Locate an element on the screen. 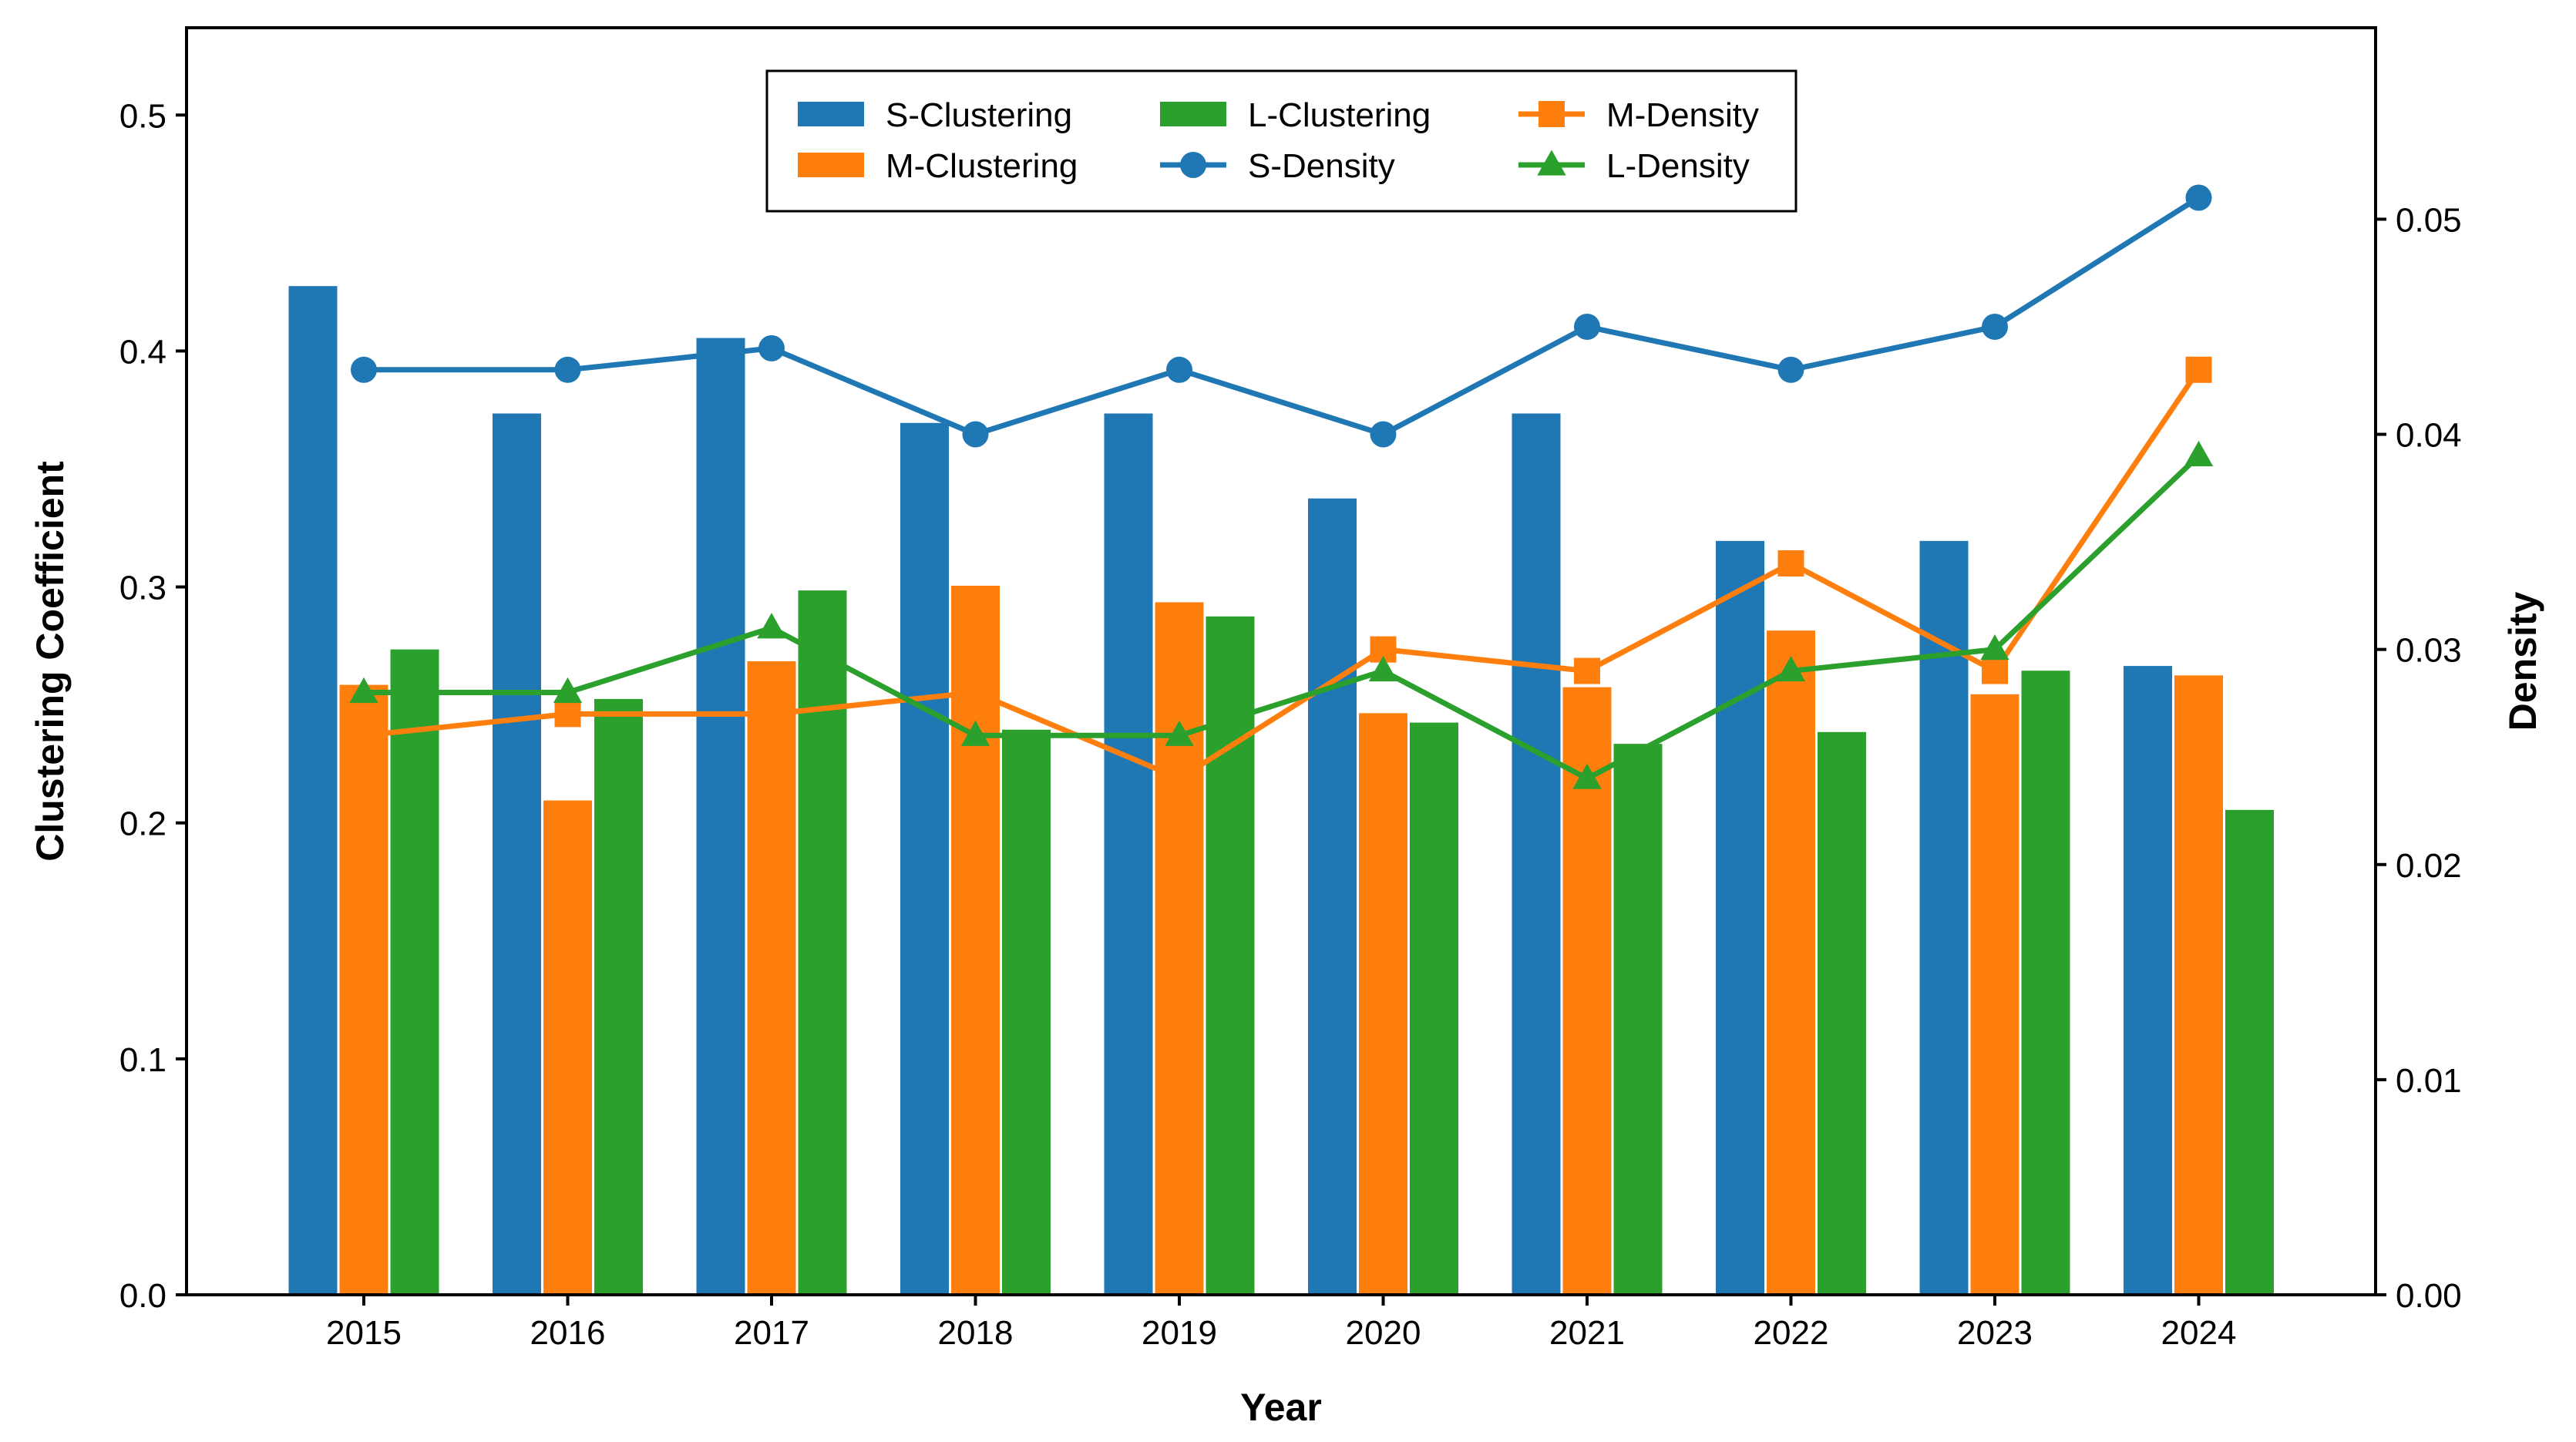 Image resolution: width=2576 pixels, height=1442 pixels. point-l-density-2018 is located at coordinates (975, 733).